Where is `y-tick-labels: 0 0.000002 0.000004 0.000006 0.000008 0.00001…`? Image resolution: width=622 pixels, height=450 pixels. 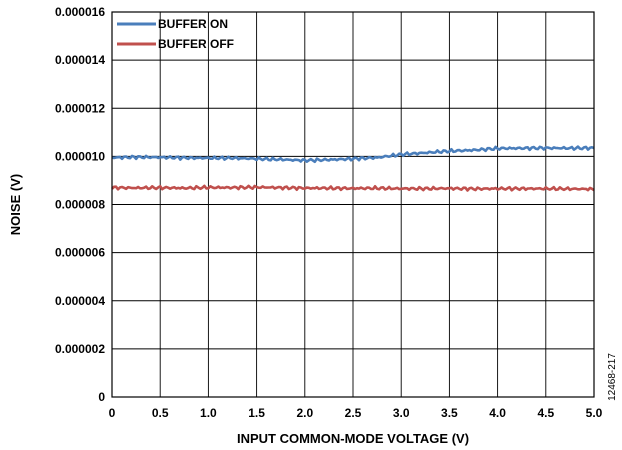 y-tick-labels: 0 0.000002 0.000004 0.000006 0.000008 0.00001… is located at coordinates (80, 204).